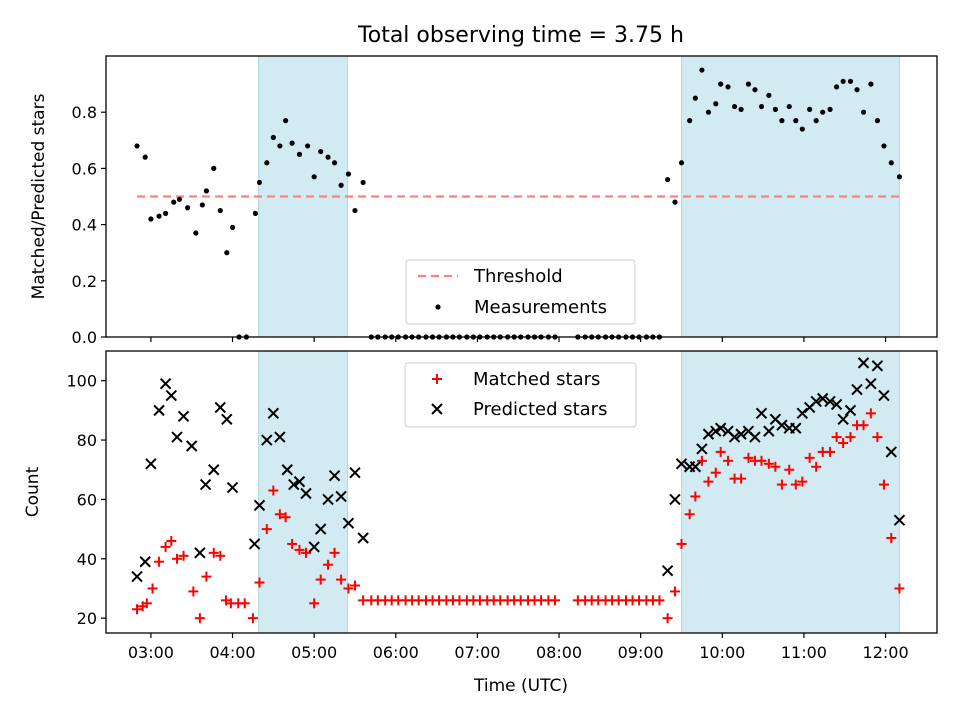 This screenshot has width=960, height=724. Describe the element at coordinates (151, 652) in the screenshot. I see `x-tick-label: 03:00` at that location.